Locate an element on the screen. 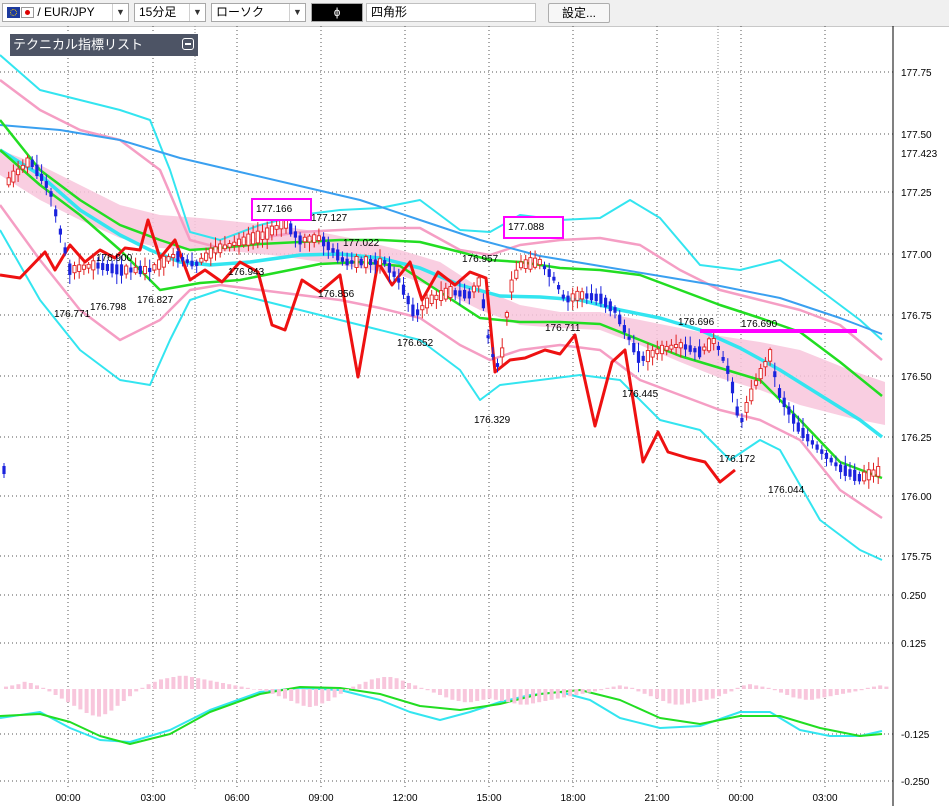 The width and height of the screenshot is (949, 806). symbol-select: / EUR/JPY ▼ is located at coordinates (65, 12).